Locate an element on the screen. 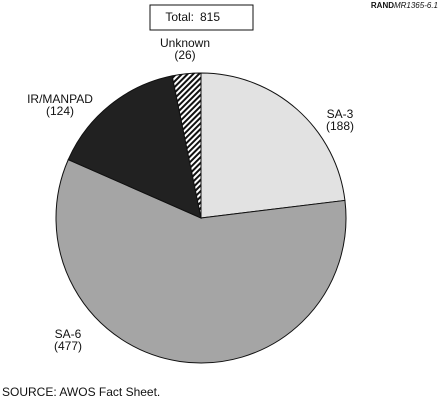  slice-label: SA-6 is located at coordinates (68, 334).